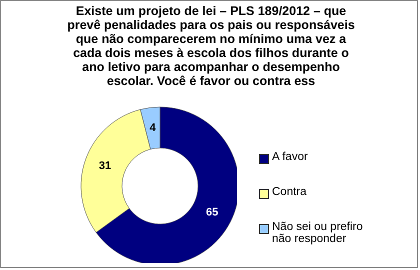 The height and width of the screenshot is (270, 420). I want to click on legend-label: Contra, so click(289, 192).